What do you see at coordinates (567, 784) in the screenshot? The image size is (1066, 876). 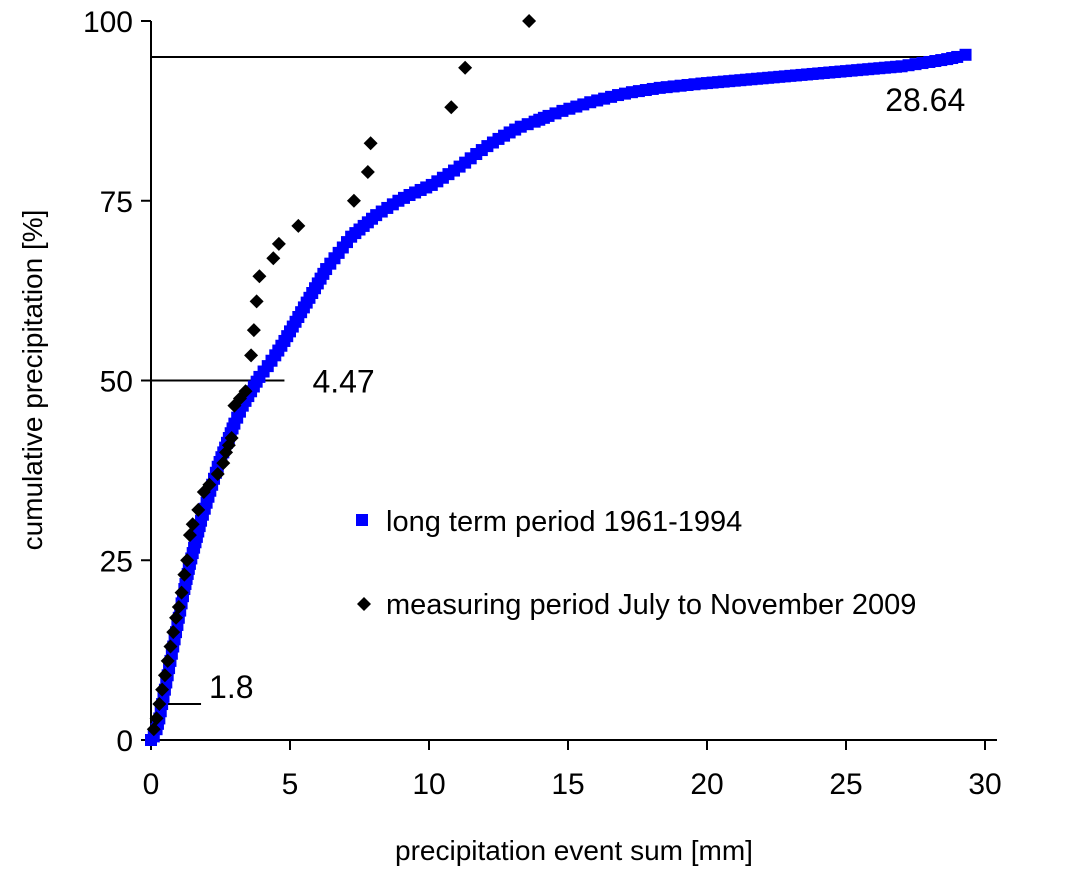 I see `x-tick-label: 15` at bounding box center [567, 784].